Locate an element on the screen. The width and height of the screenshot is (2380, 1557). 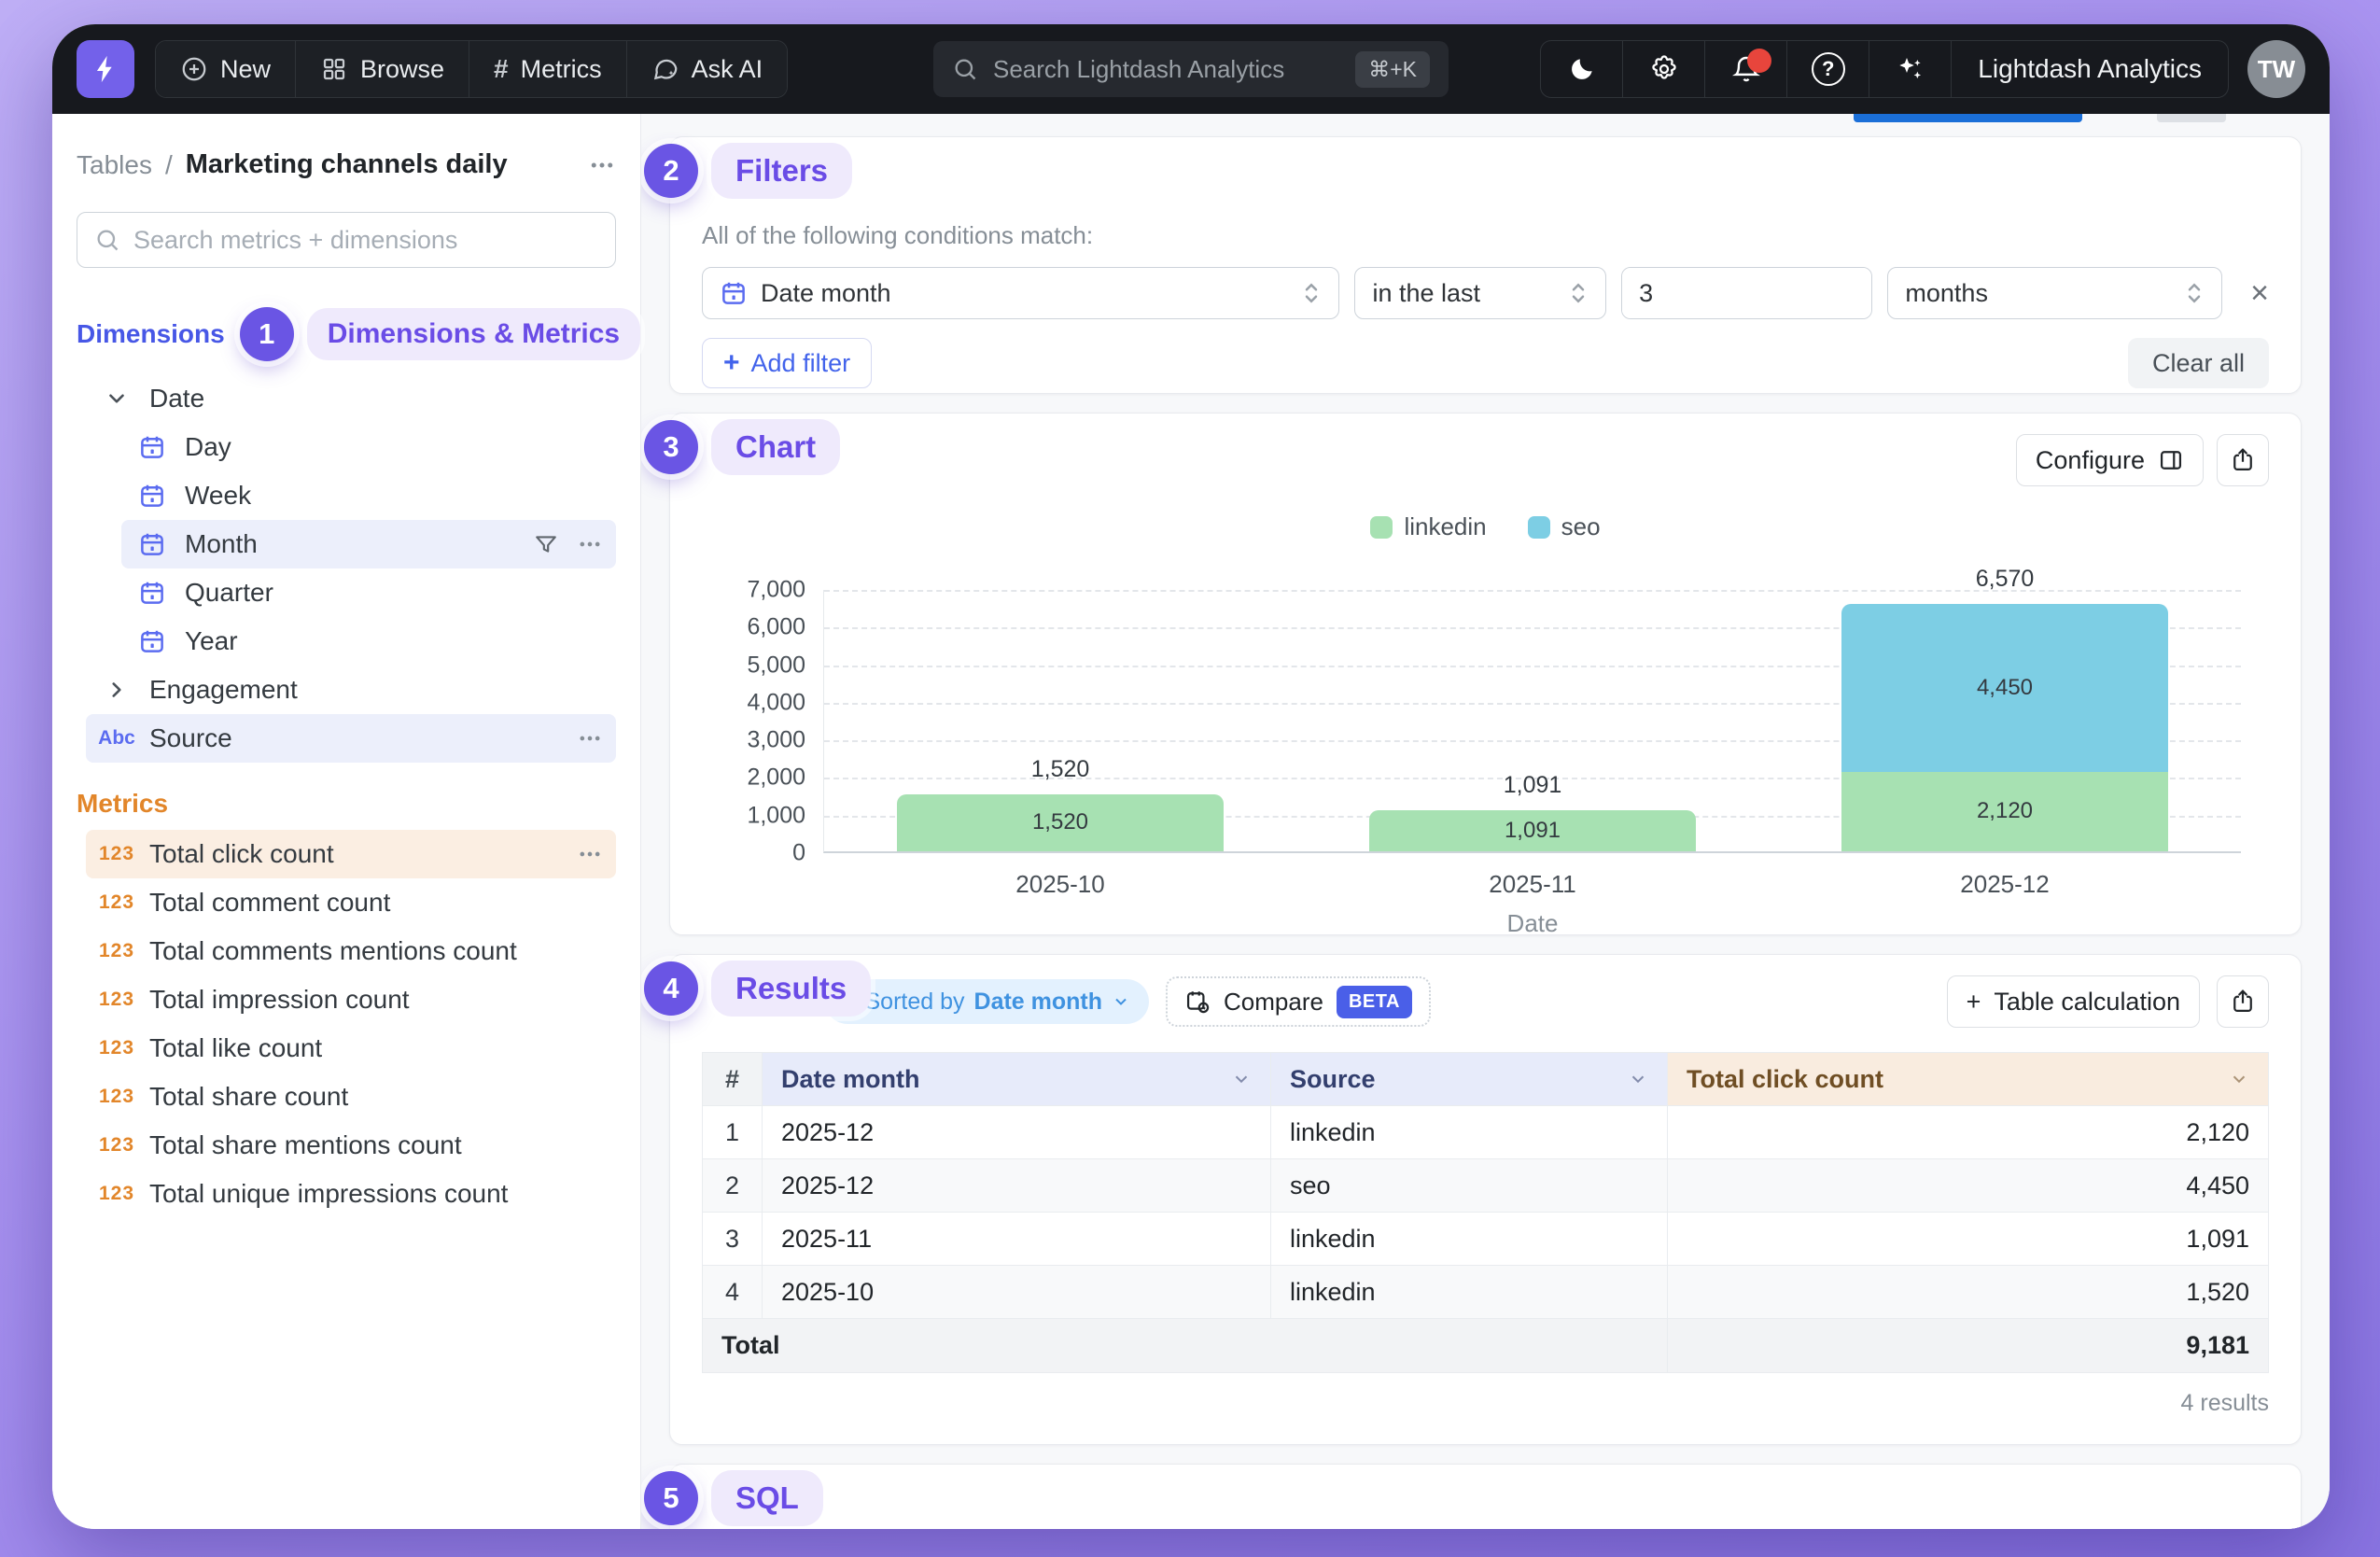
chart-share-button is located at coordinates (2243, 460).